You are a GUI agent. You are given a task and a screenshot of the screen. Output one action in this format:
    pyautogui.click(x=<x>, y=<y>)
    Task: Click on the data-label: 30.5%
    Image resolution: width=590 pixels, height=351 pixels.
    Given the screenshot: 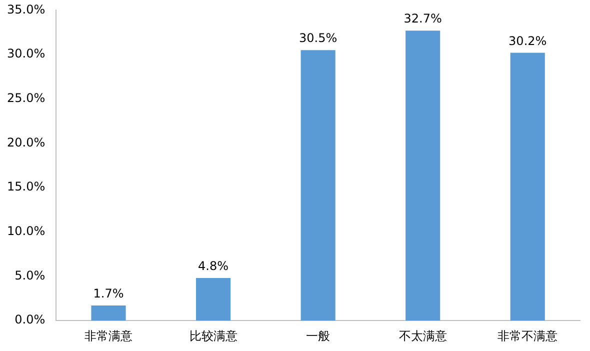 What is the action you would take?
    pyautogui.click(x=318, y=38)
    